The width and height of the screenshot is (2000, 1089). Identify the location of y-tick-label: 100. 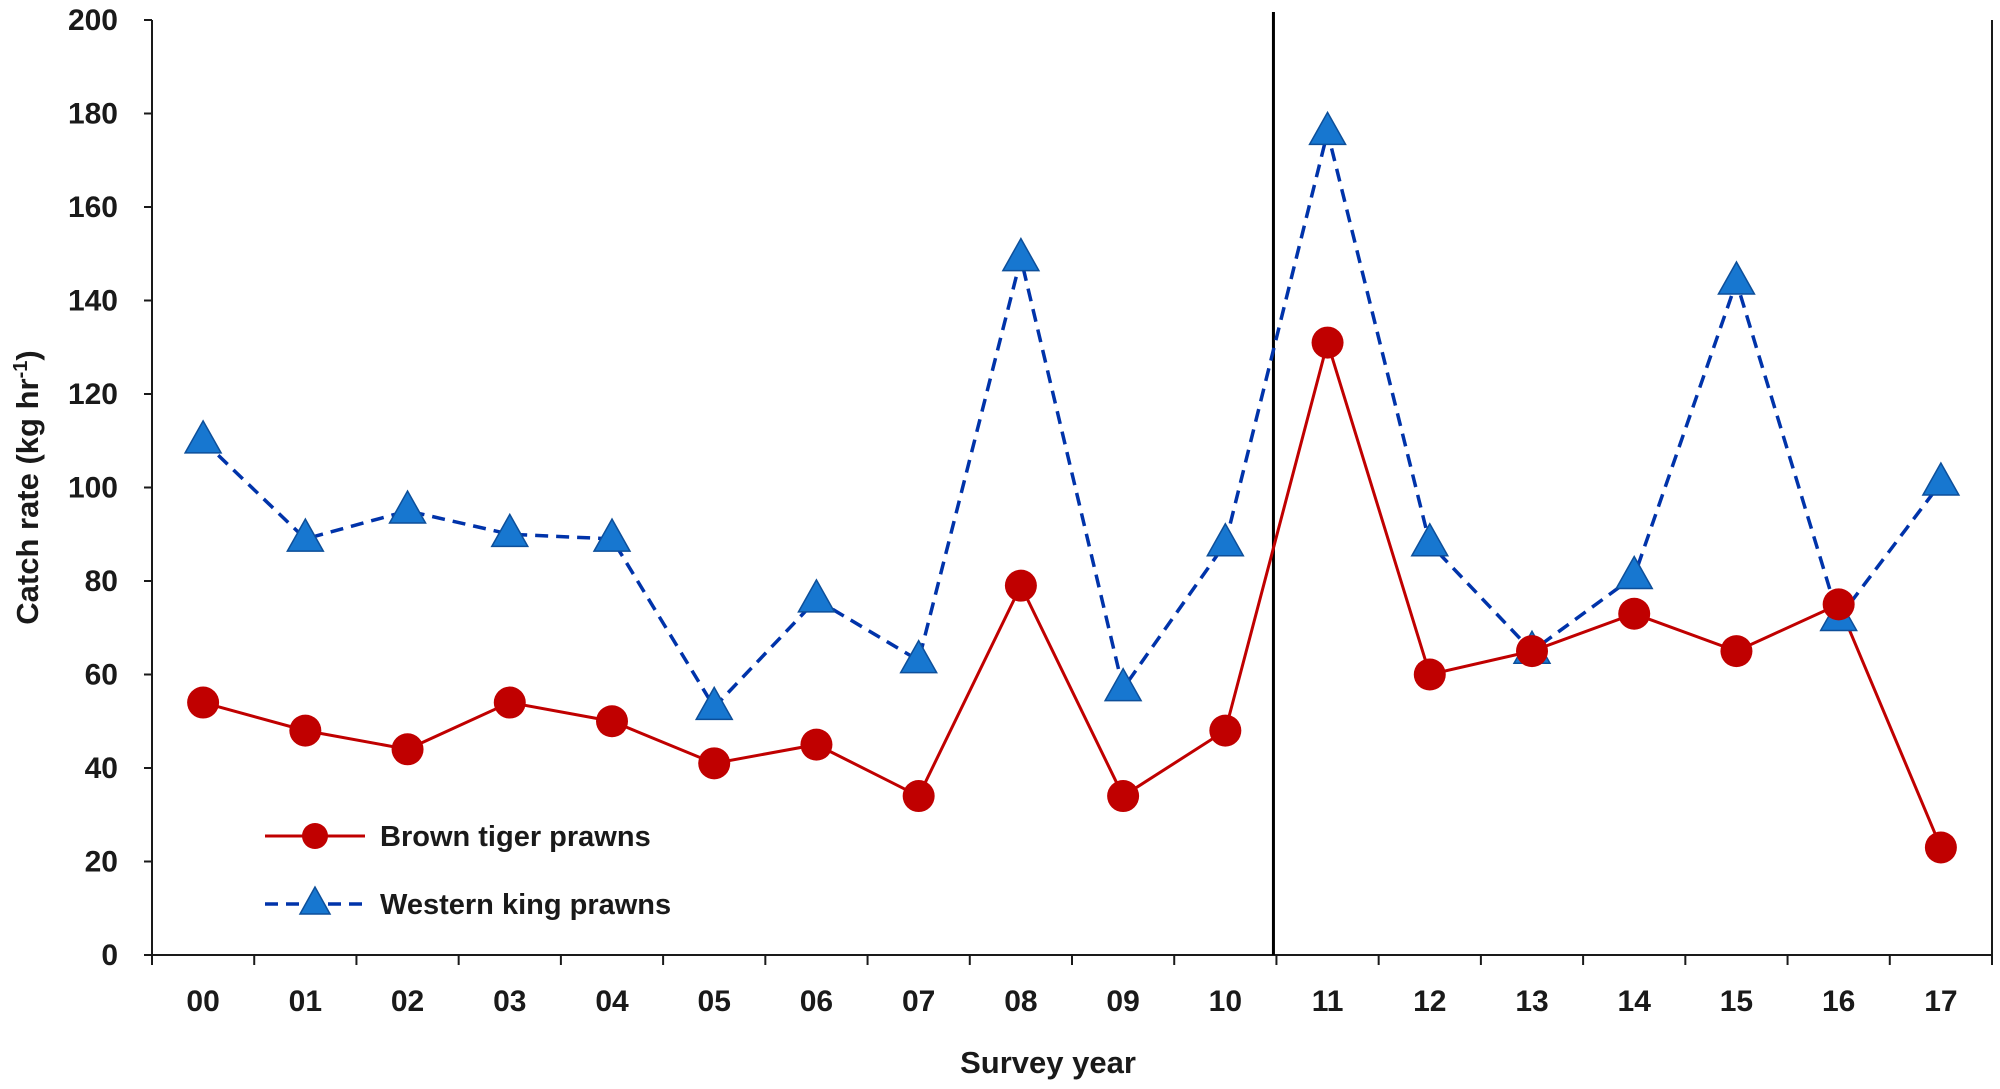
(93, 488).